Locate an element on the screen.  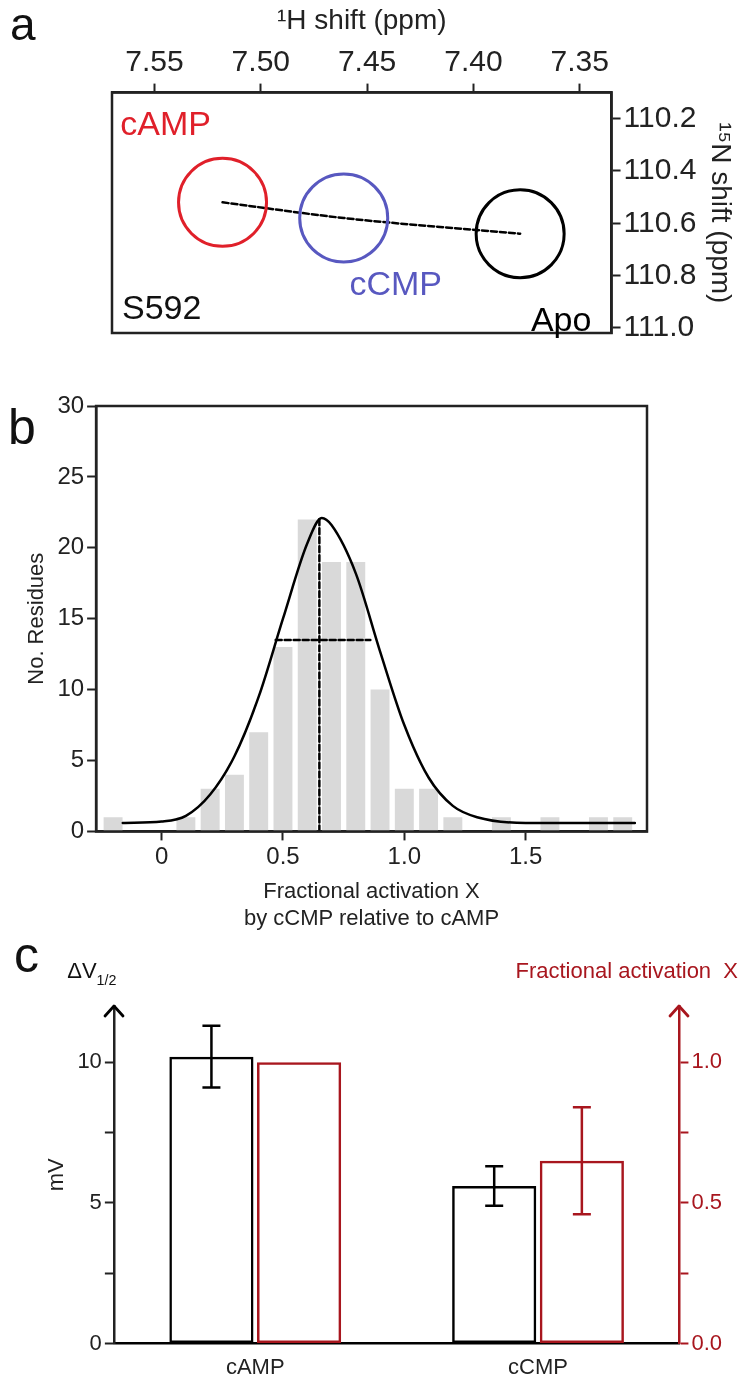
y-tick-label: 110.6 is located at coordinates (660, 221).